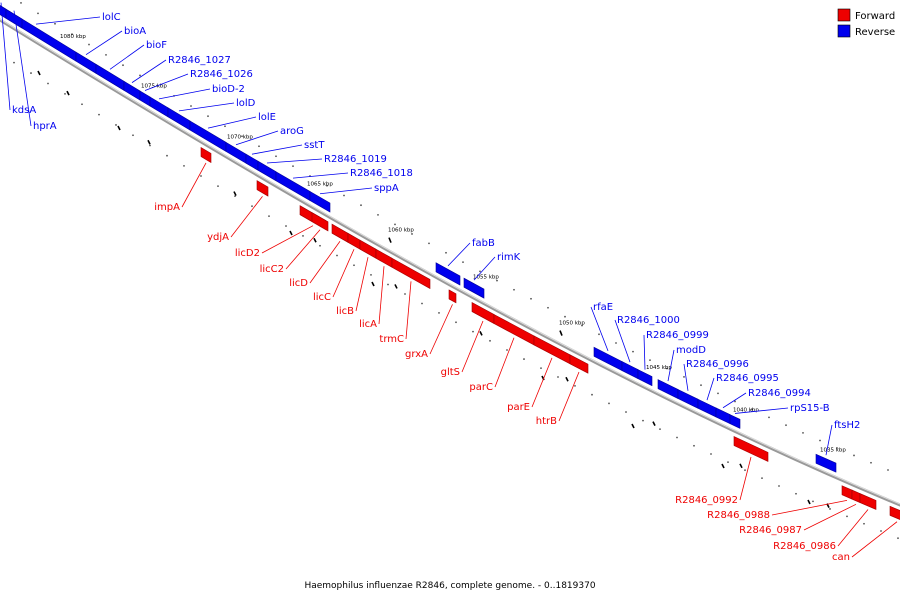  What do you see at coordinates (194, 185) in the screenshot?
I see `leader-impA` at bounding box center [194, 185].